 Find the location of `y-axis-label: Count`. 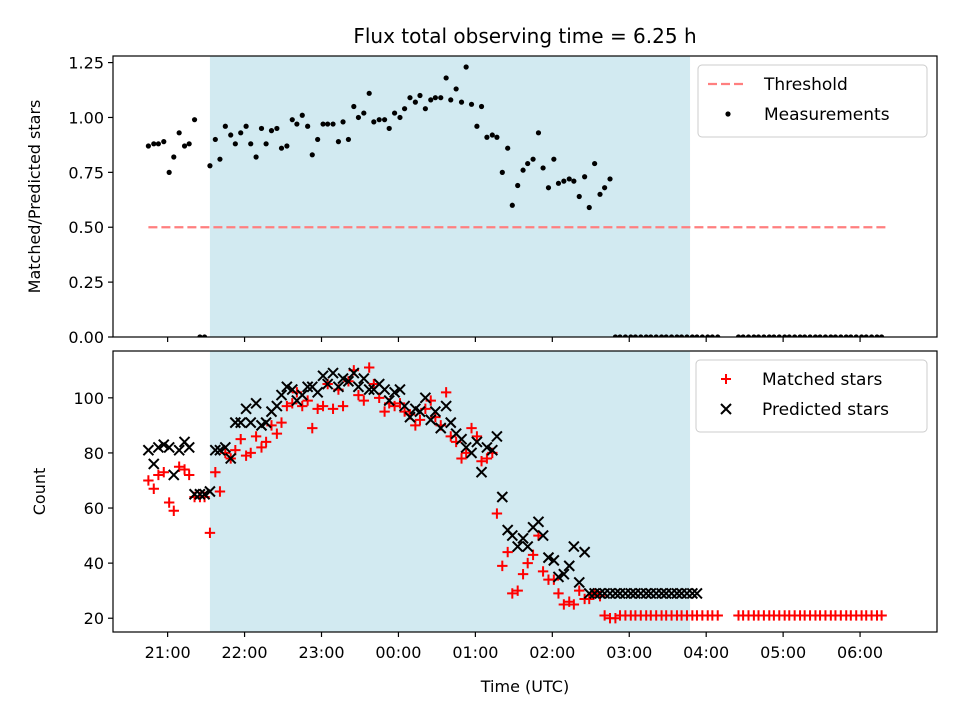

y-axis-label: Count is located at coordinates (39, 492).